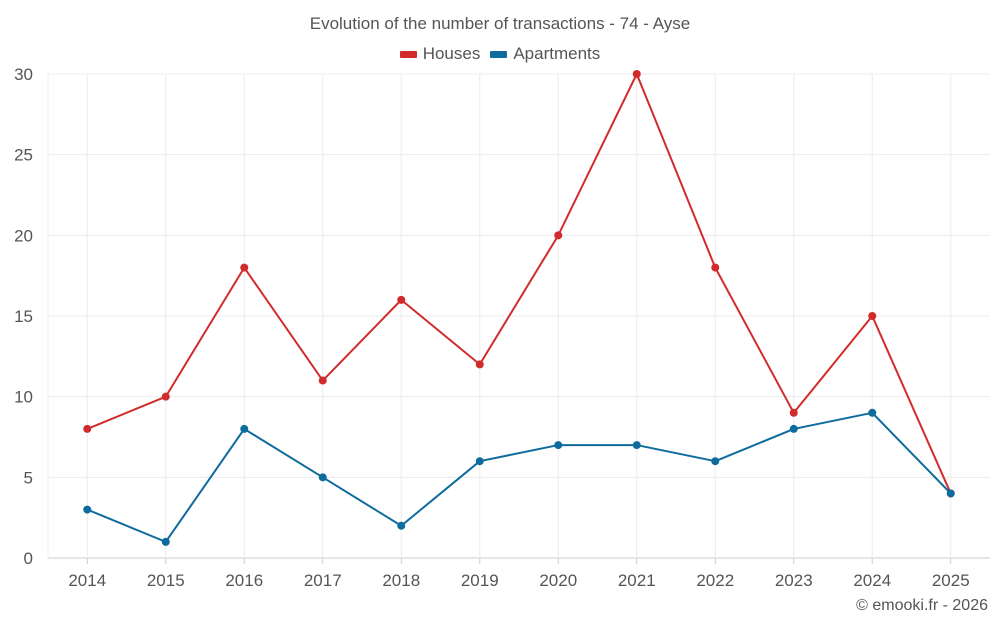 This screenshot has height=625, width=1000. I want to click on y-tick-label: 0, so click(28, 558).